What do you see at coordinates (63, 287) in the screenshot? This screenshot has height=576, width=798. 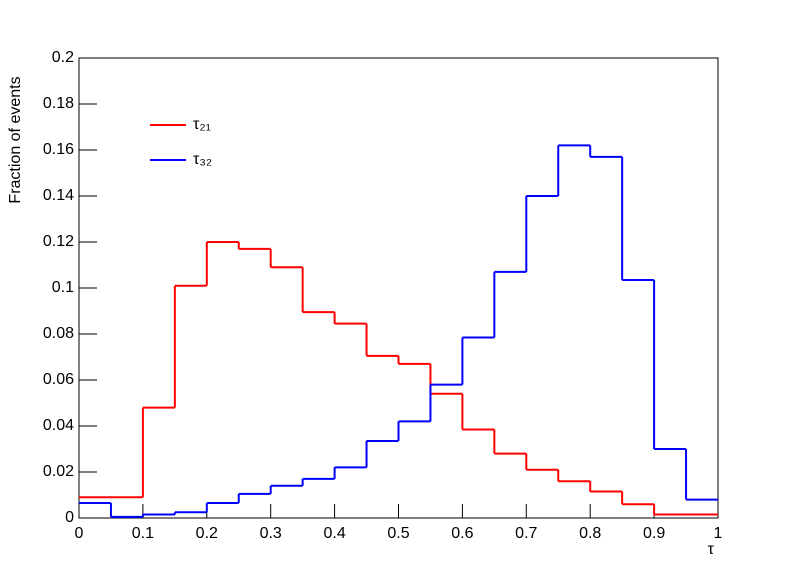 I see `y-tick-label: 0.1` at bounding box center [63, 287].